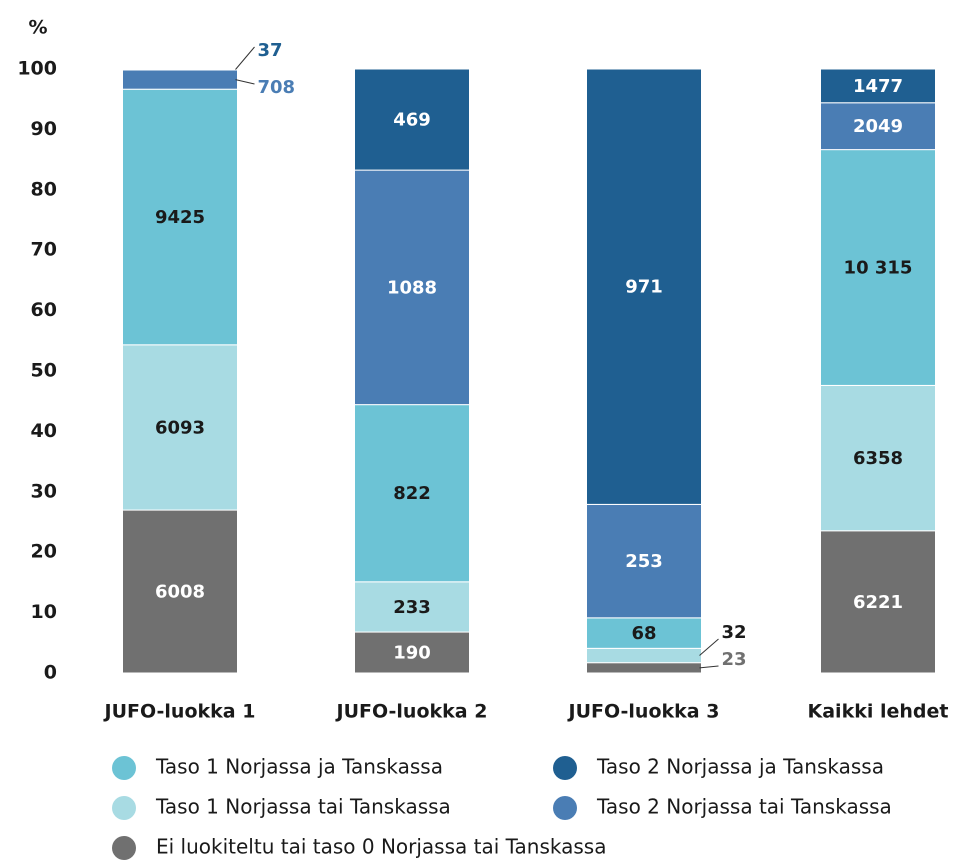  What do you see at coordinates (44, 552) in the screenshot?
I see `y-tick-label: 20` at bounding box center [44, 552].